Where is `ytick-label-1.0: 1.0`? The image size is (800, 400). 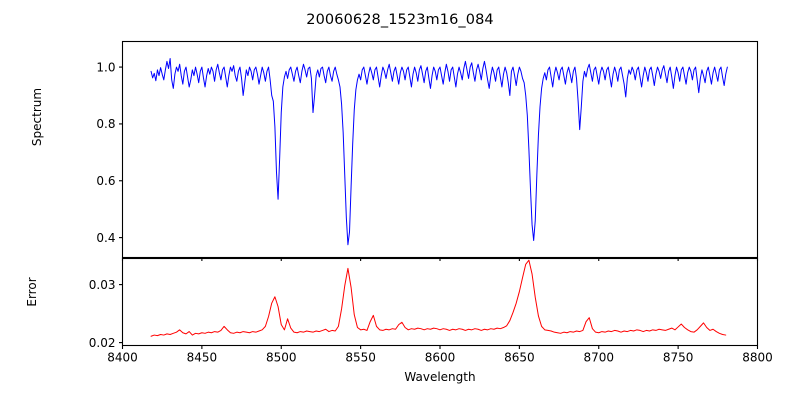 ytick-label-1.0: 1.0 is located at coordinates (105, 67).